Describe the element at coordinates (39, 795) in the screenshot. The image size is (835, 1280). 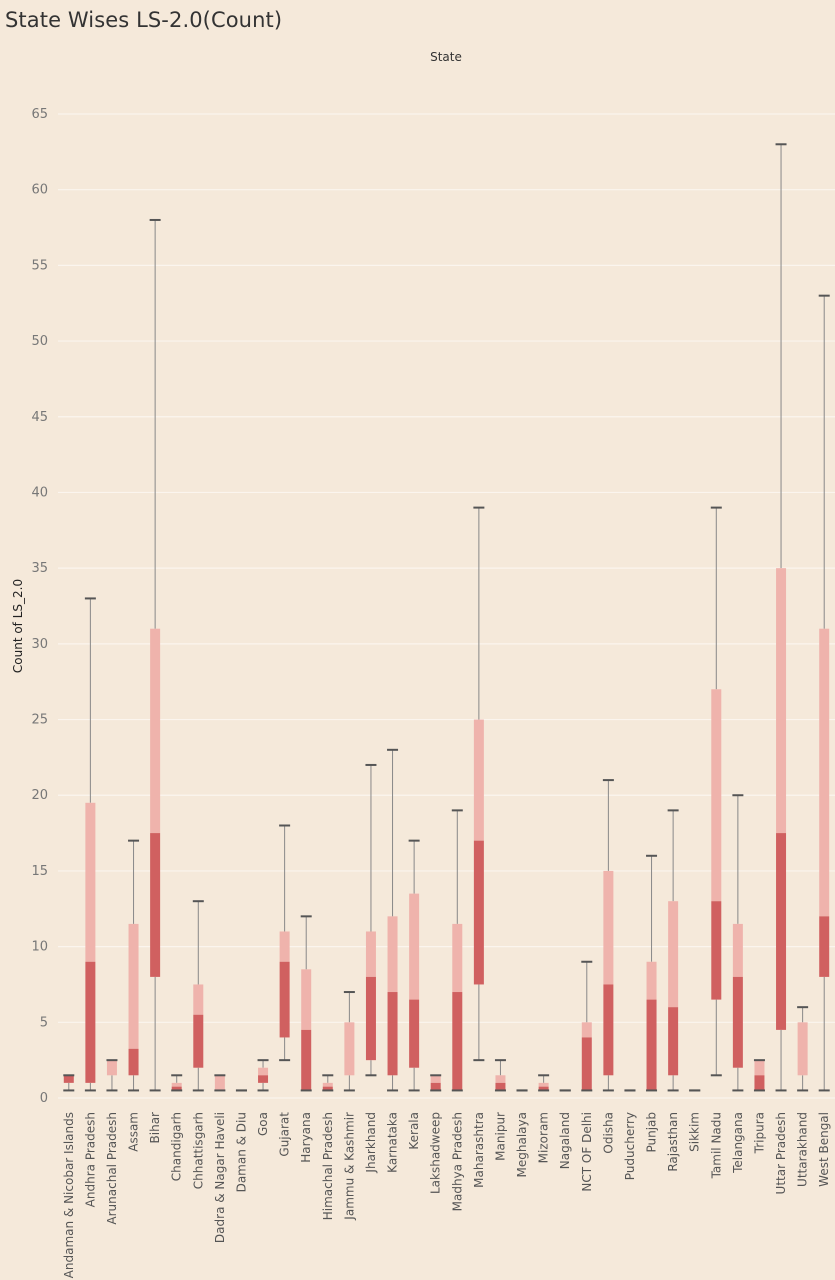
I see `y-tick-label: 20` at that location.